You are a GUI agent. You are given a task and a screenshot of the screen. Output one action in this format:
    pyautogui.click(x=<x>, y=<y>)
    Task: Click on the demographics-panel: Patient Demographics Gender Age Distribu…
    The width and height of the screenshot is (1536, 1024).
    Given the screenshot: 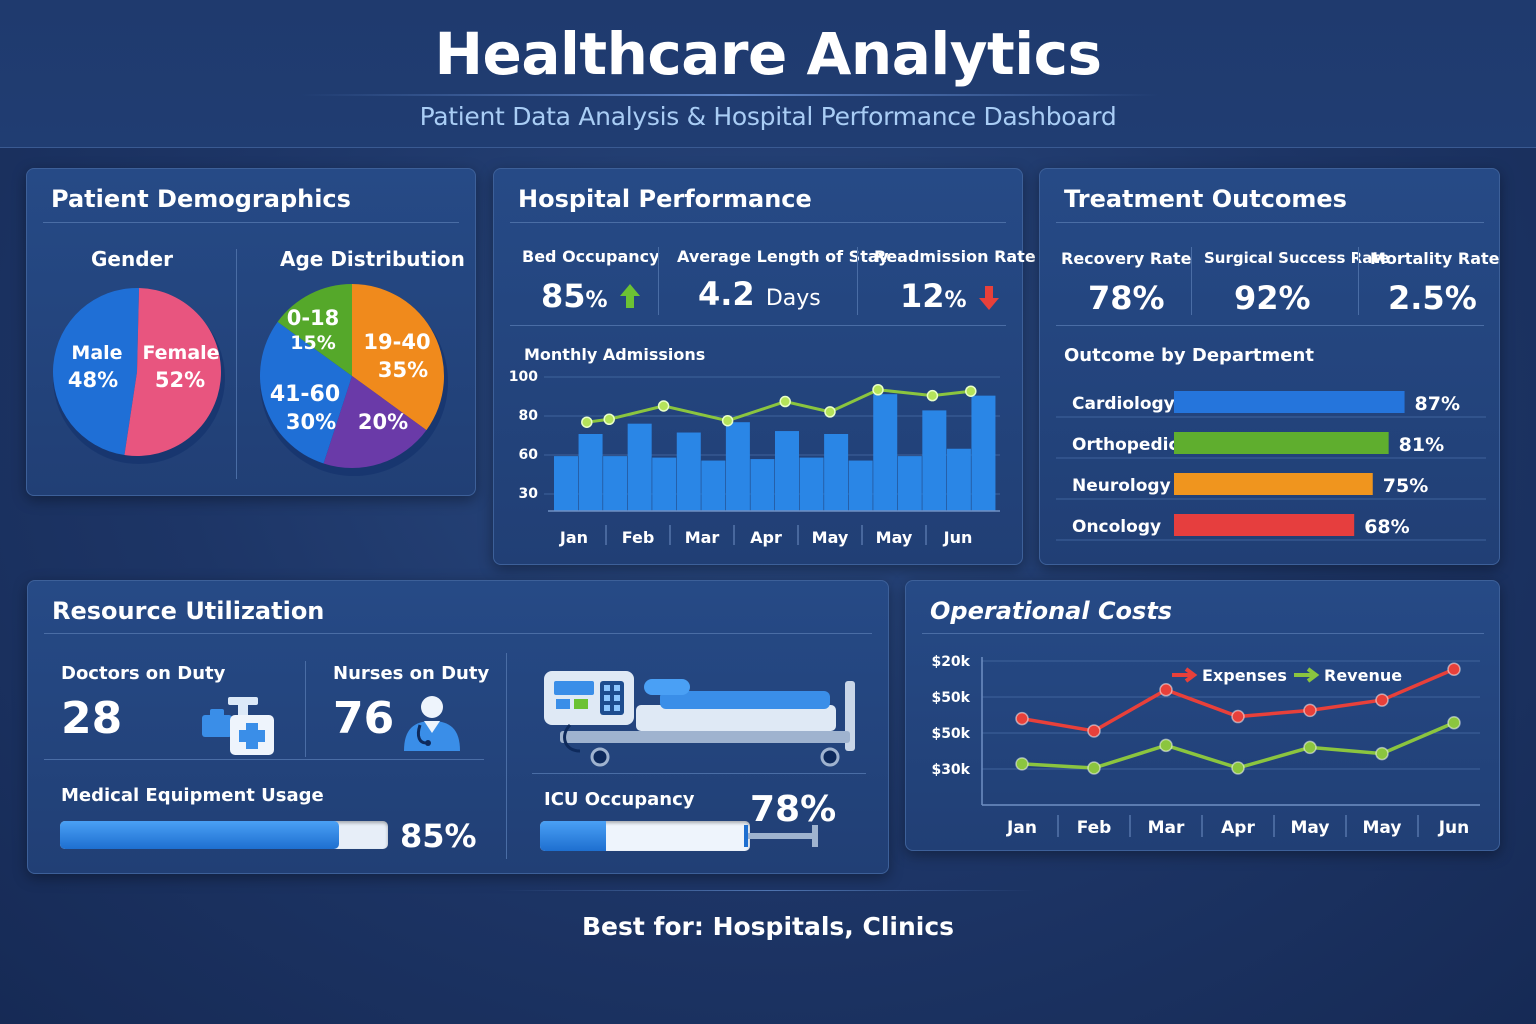 What is the action you would take?
    pyautogui.click(x=251, y=332)
    